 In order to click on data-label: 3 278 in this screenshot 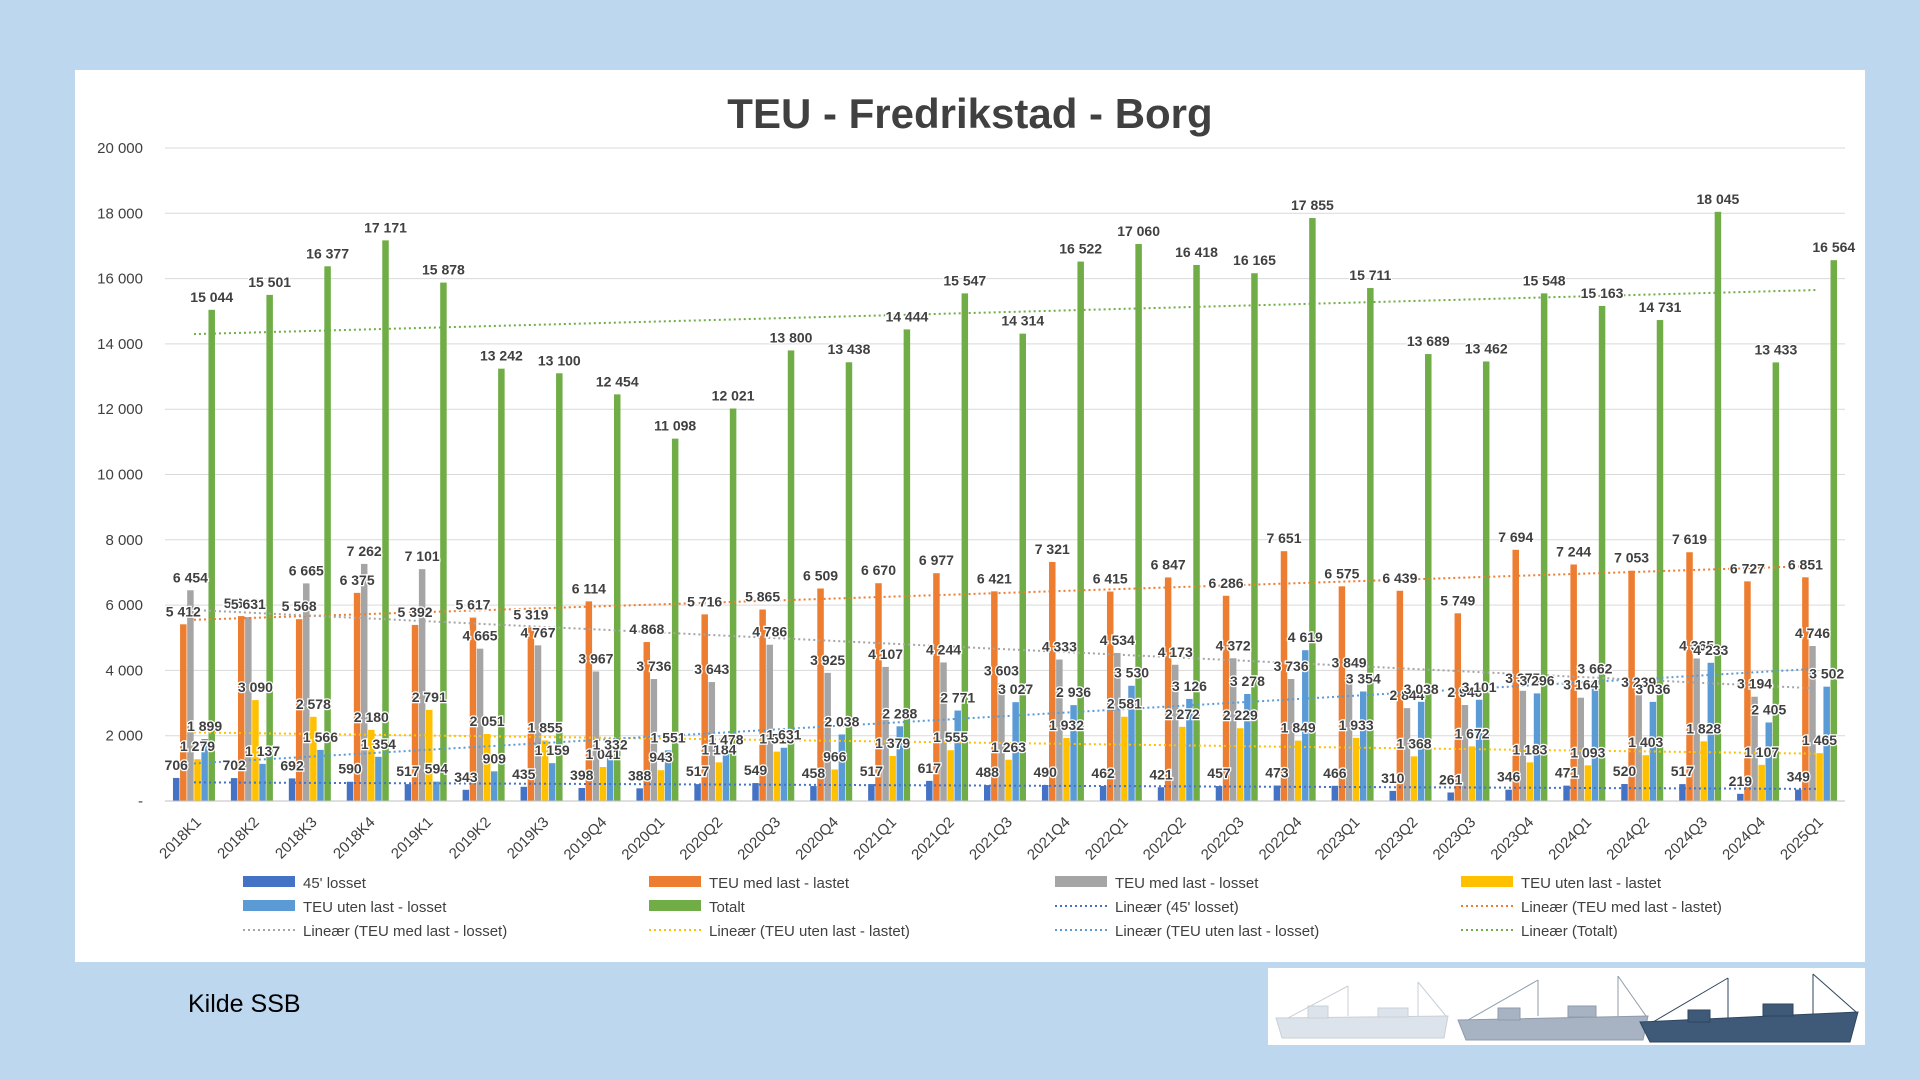, I will do `click(1247, 681)`.